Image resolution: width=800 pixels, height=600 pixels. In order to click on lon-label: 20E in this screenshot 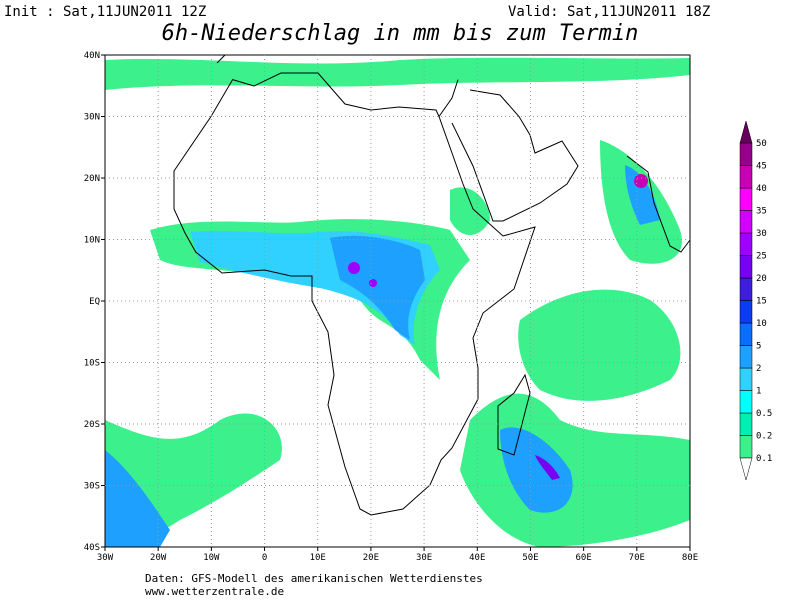, I will do `click(371, 558)`.